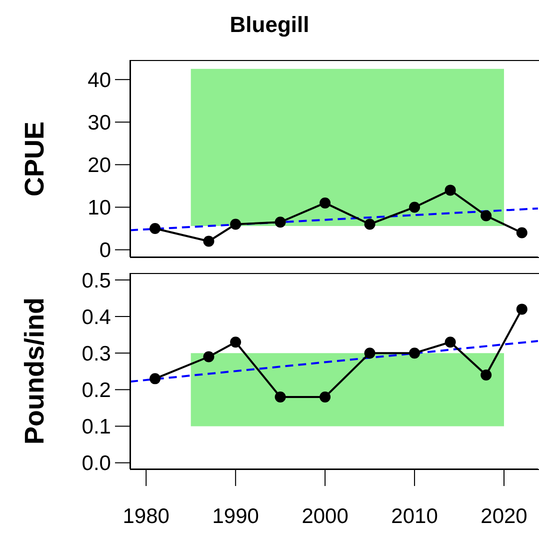  Describe the element at coordinates (99, 208) in the screenshot. I see `y-tick-label: 10` at that location.